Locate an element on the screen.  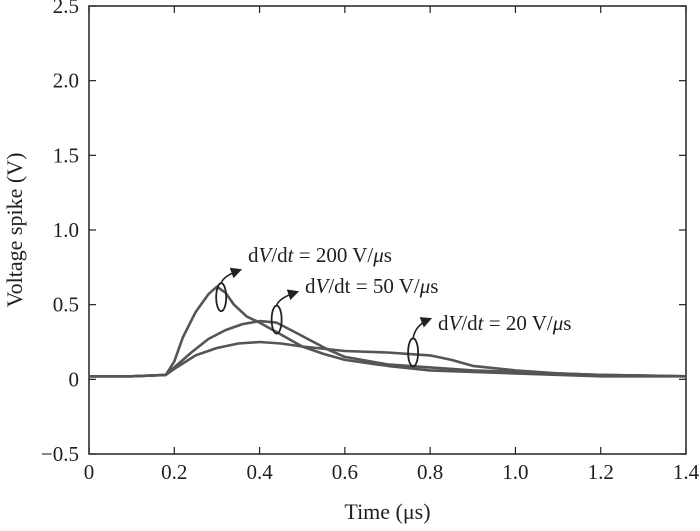
x-tick-label: 0.2 is located at coordinates (174, 472).